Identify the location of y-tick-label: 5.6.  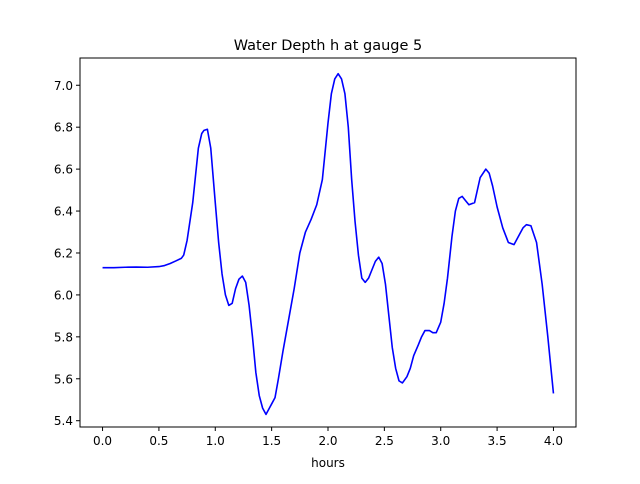
(63, 379).